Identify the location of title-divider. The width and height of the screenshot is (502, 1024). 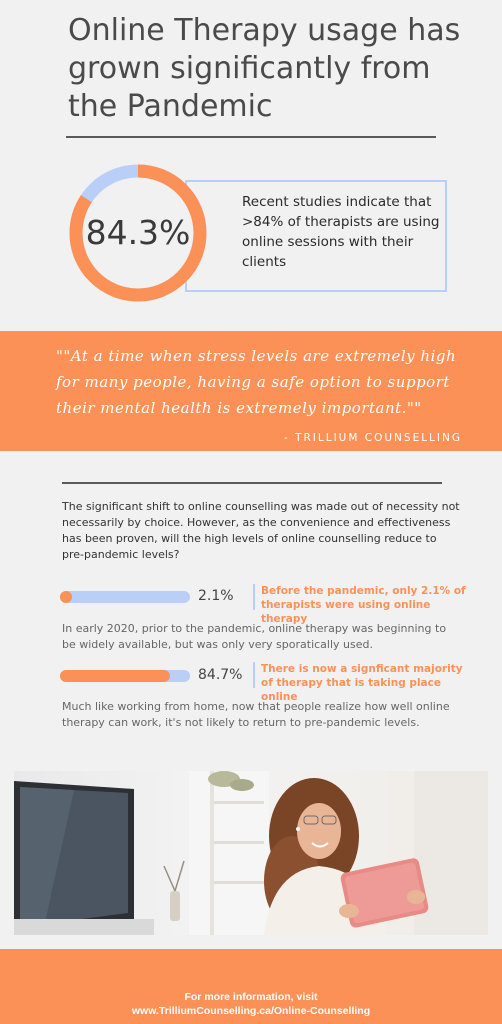
(251, 137).